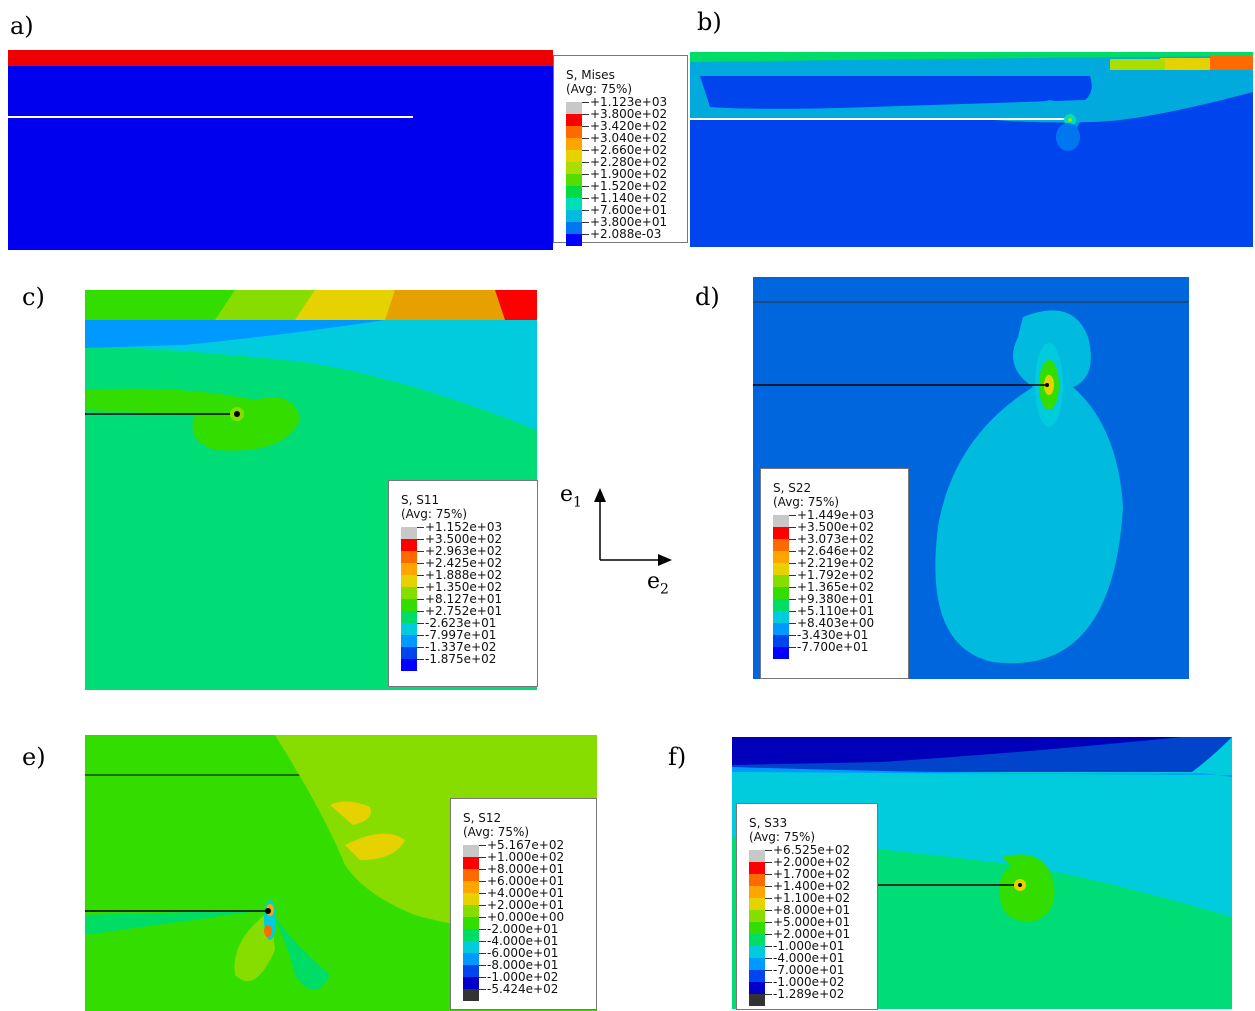  What do you see at coordinates (812, 874) in the screenshot?
I see `legend-value: +1.700e+02` at bounding box center [812, 874].